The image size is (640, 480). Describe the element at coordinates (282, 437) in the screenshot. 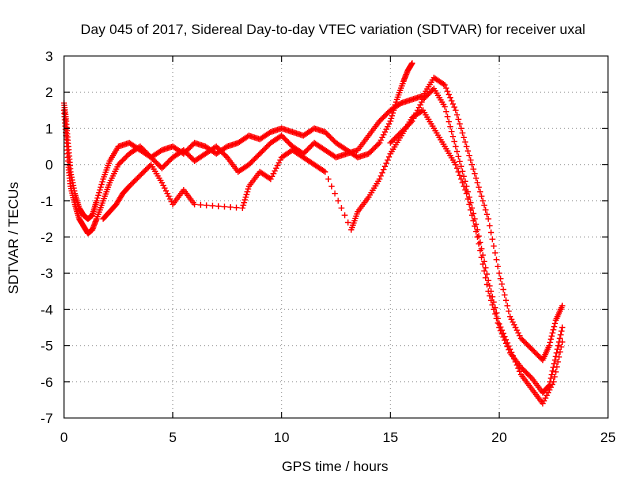

I see `x-tick-label: 10` at that location.